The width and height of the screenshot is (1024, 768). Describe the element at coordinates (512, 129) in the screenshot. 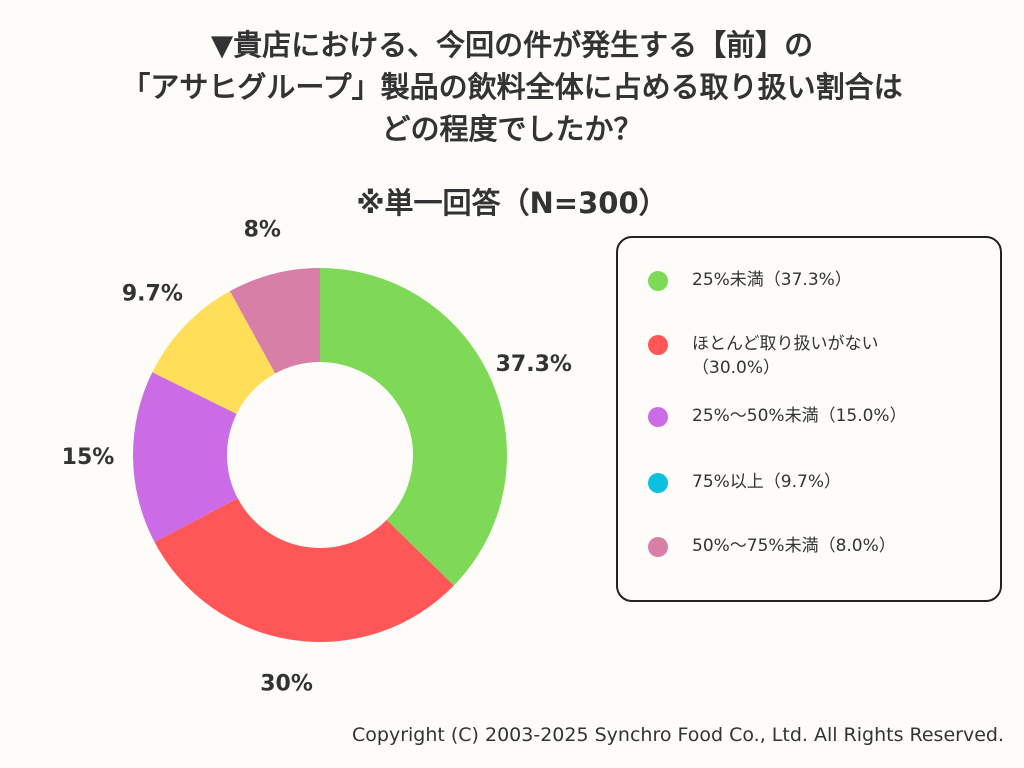

I see `title-line: どの程度でしたか？` at that location.